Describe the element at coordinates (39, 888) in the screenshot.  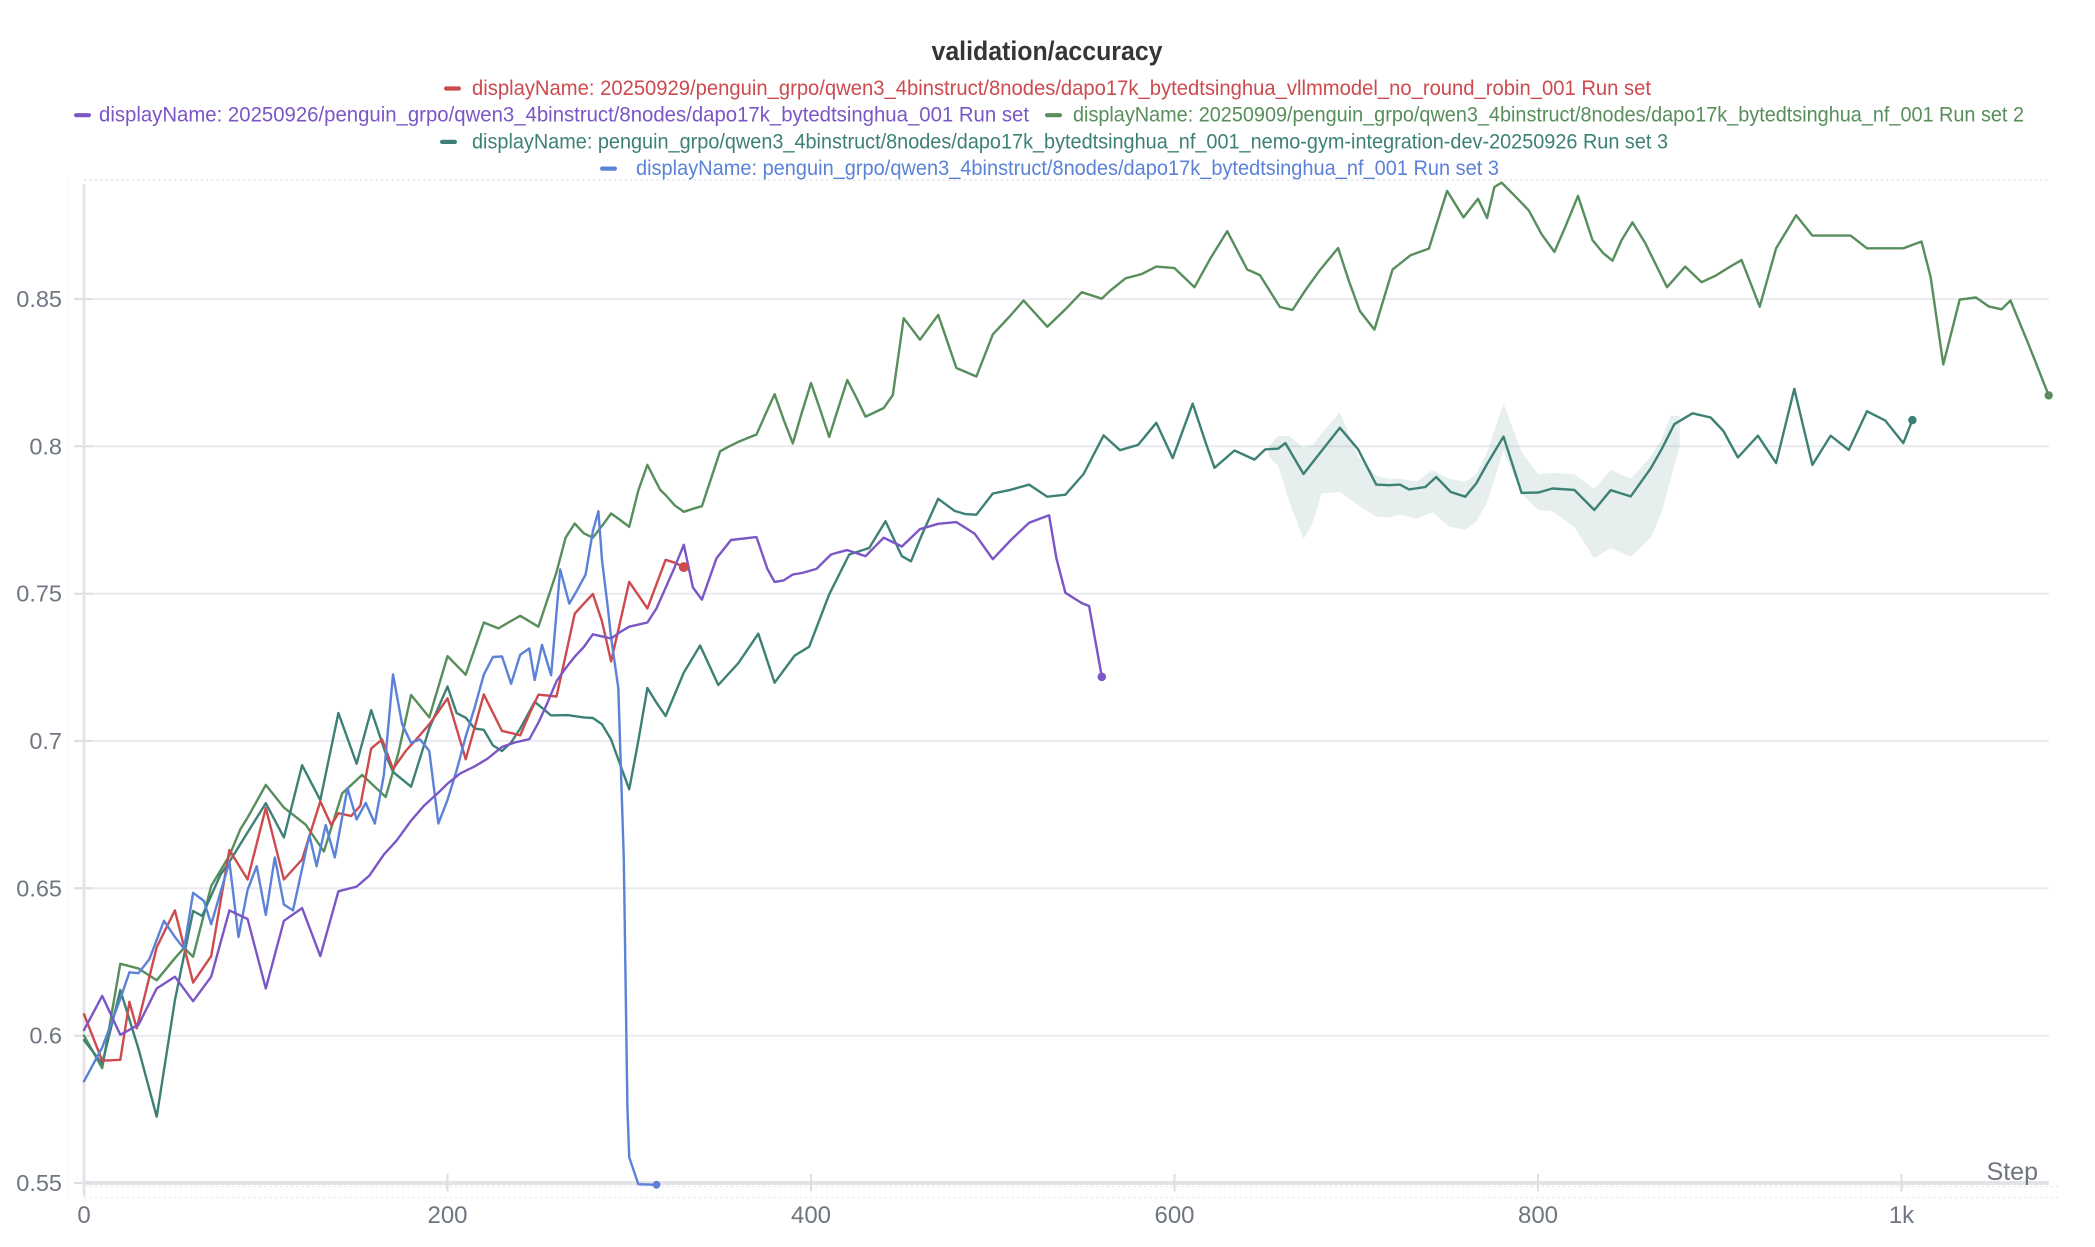
I see `svg-text: 0.65` at that location.